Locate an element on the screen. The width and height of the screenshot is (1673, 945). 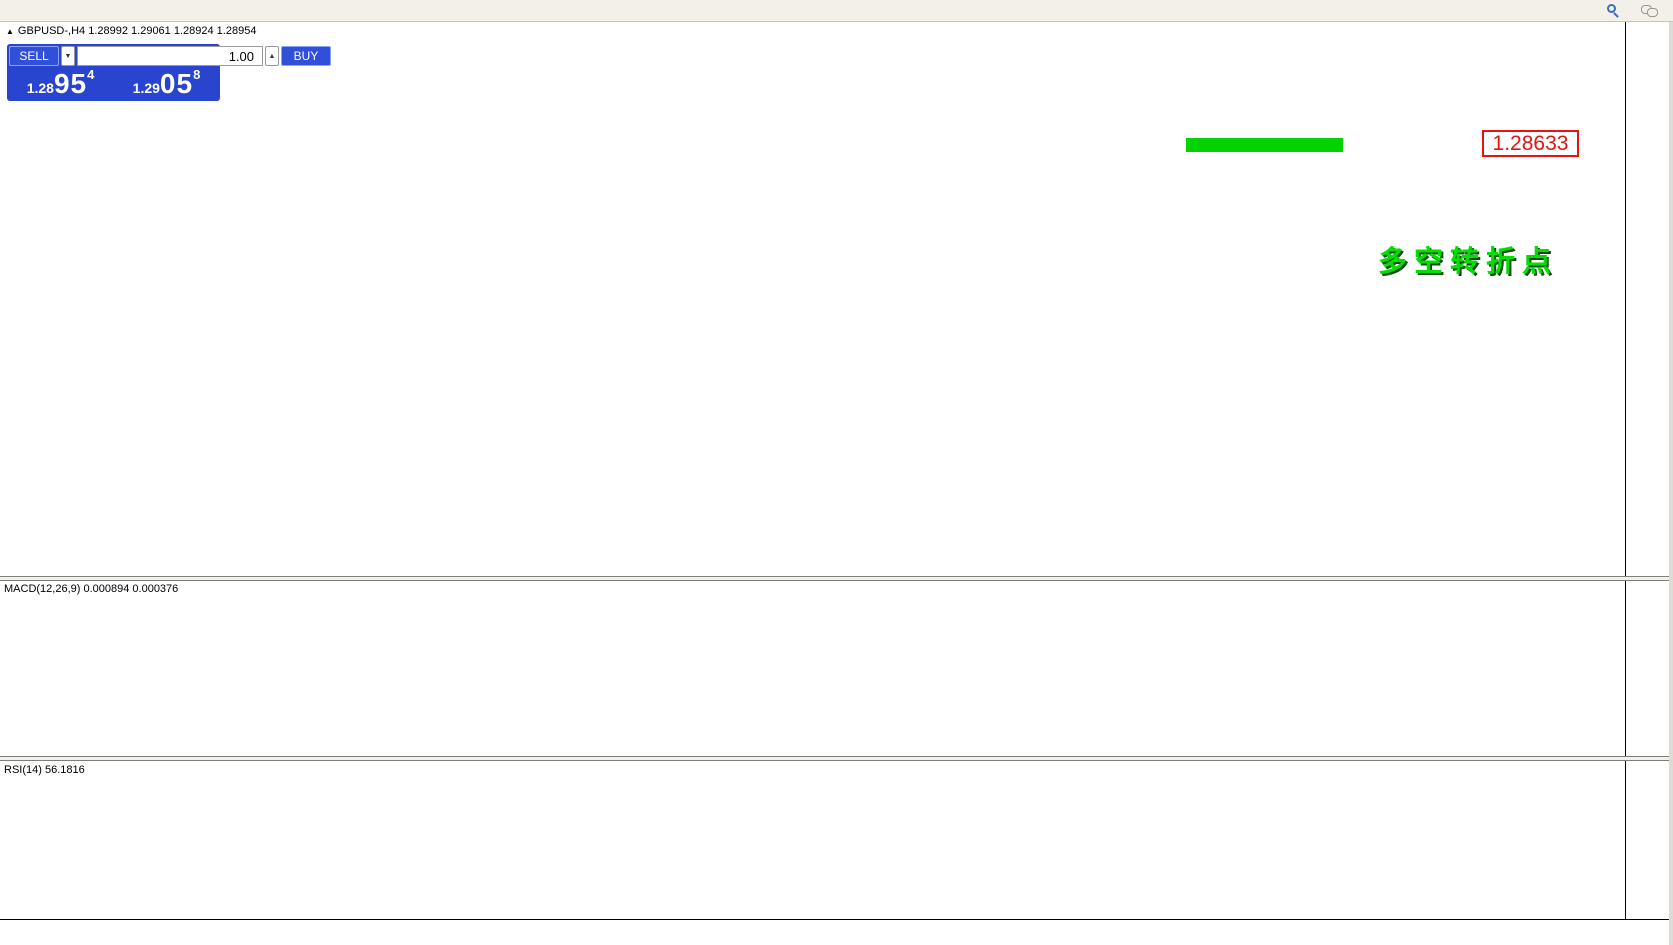
volume-decrease-button: ▼ is located at coordinates (68, 56).